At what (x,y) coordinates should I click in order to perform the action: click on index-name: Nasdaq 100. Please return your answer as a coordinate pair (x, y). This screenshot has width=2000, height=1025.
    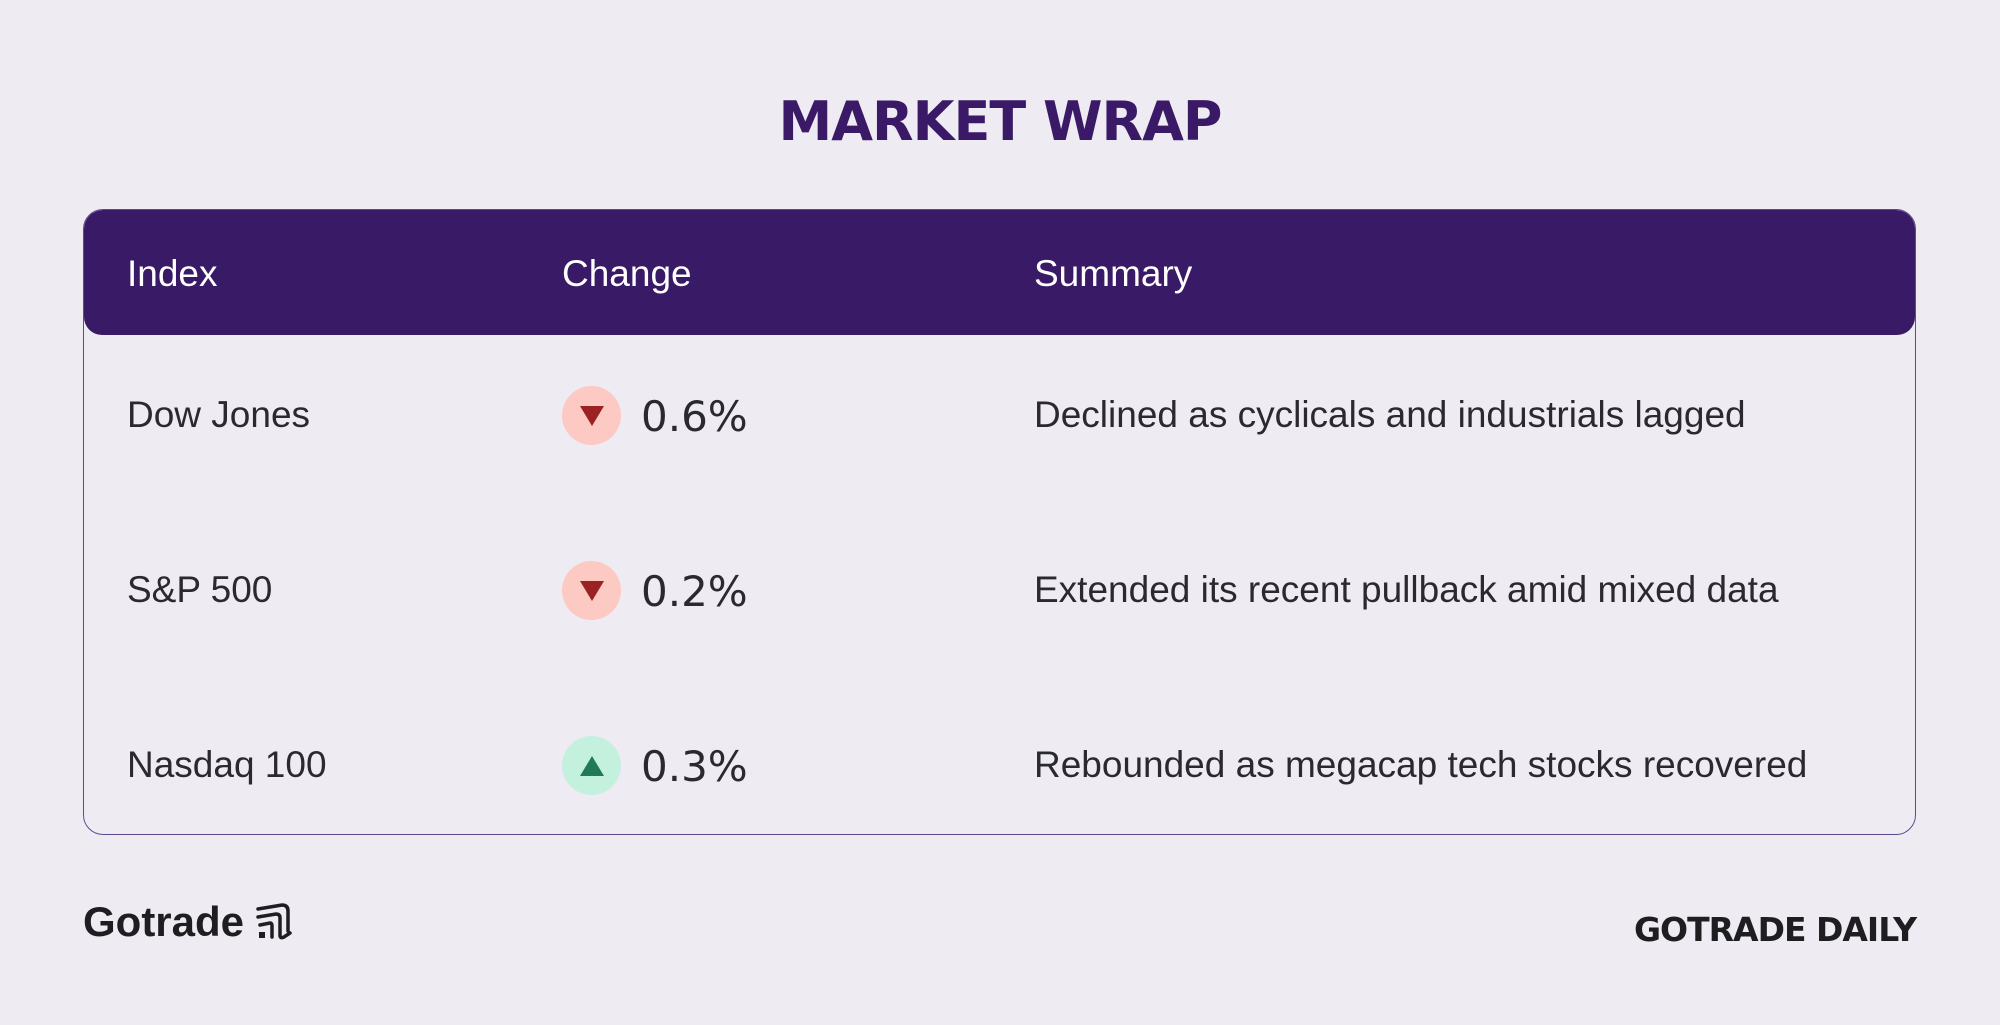
    Looking at the image, I should click on (227, 764).